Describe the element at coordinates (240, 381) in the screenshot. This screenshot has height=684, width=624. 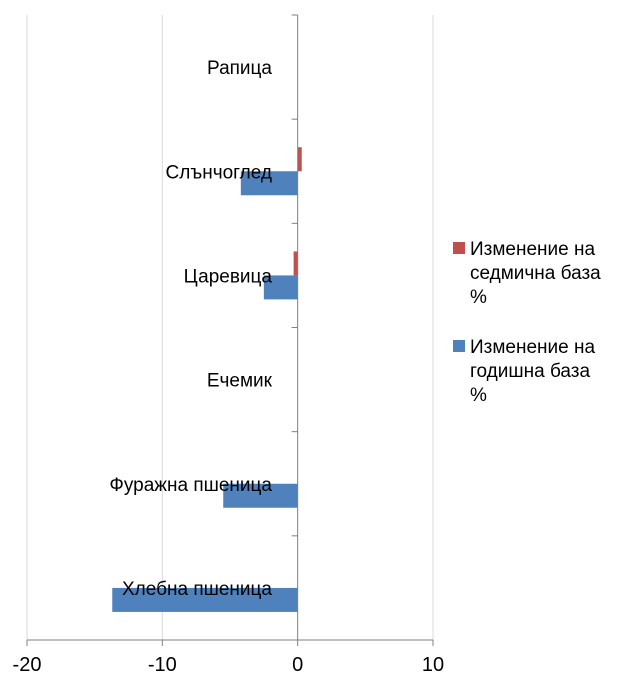
I see `category-label: Ечемик` at that location.